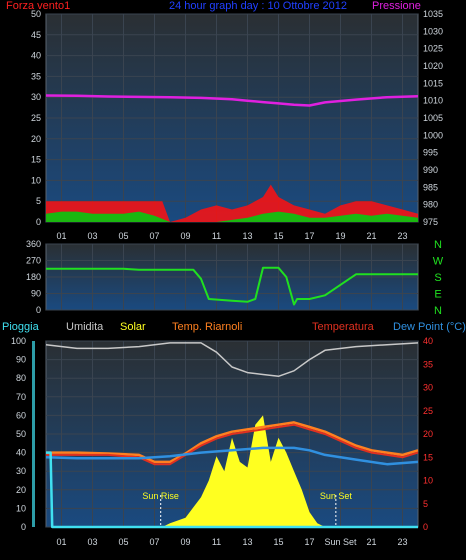 This screenshot has height=560, width=466. I want to click on direction-tick-label: 0, so click(38, 310).